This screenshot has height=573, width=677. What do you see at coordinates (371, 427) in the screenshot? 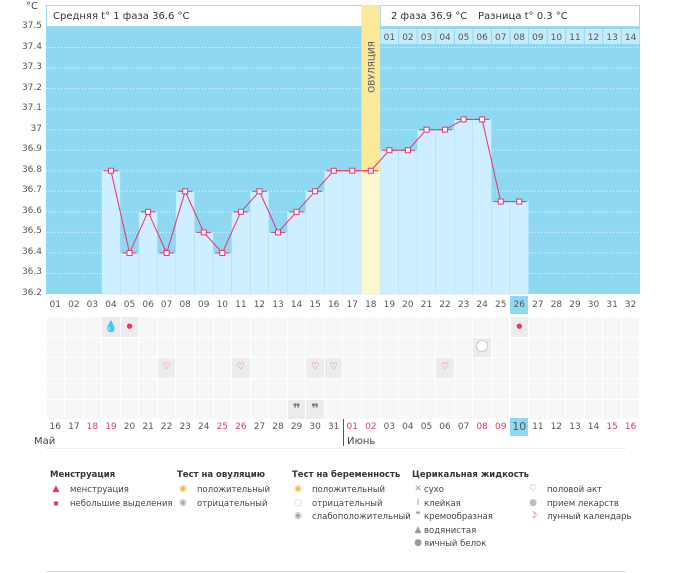
I see `date-label: 02` at bounding box center [371, 427].